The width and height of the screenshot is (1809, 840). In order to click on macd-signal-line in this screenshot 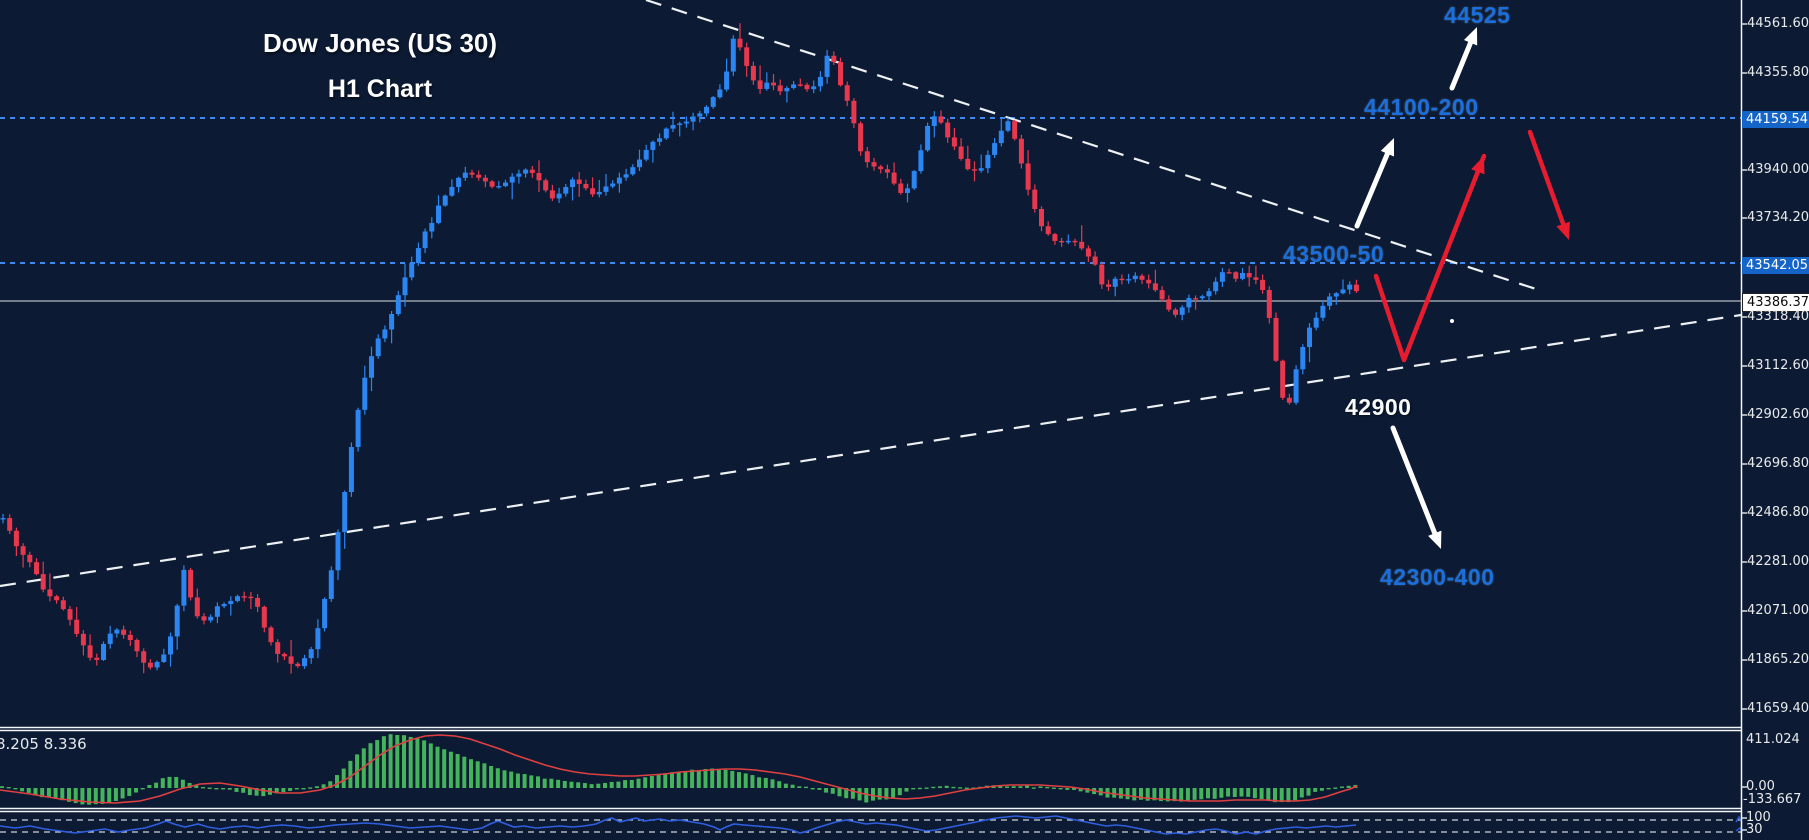, I will do `click(679, 769)`.